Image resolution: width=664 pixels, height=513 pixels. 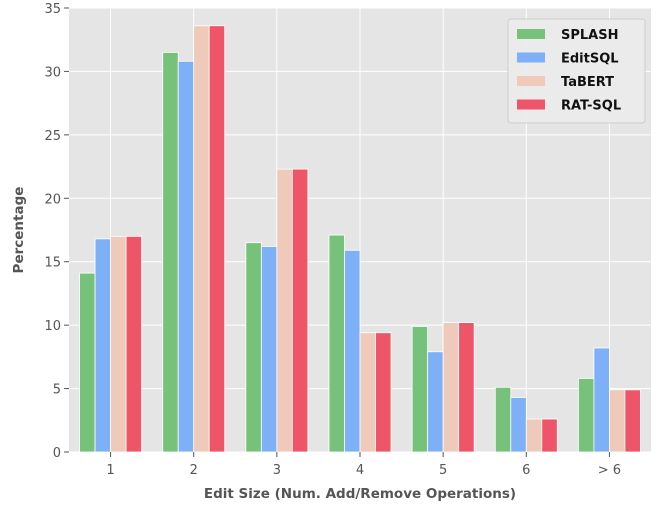 I want to click on x-tick-label: 5, so click(x=443, y=470).